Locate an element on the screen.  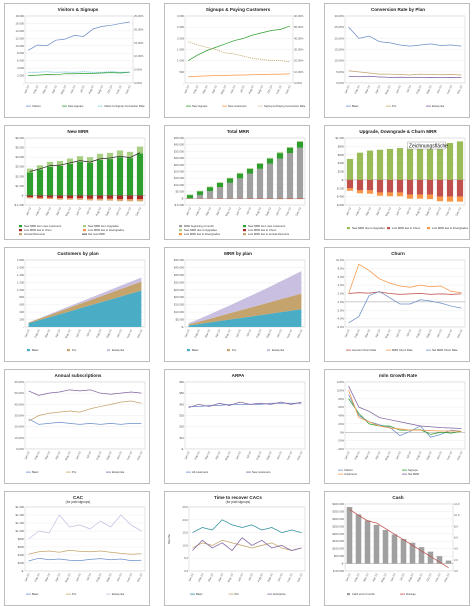
y2-tick-label: 0,00% is located at coordinates (138, 83).